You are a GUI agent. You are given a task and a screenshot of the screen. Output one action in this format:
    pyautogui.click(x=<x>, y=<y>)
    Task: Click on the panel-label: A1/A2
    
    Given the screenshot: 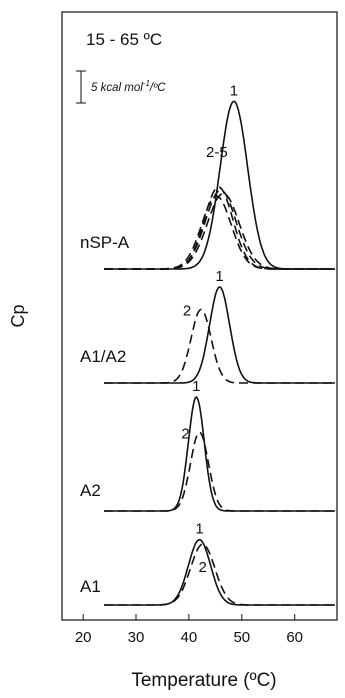 What is the action you would take?
    pyautogui.click(x=103, y=356)
    